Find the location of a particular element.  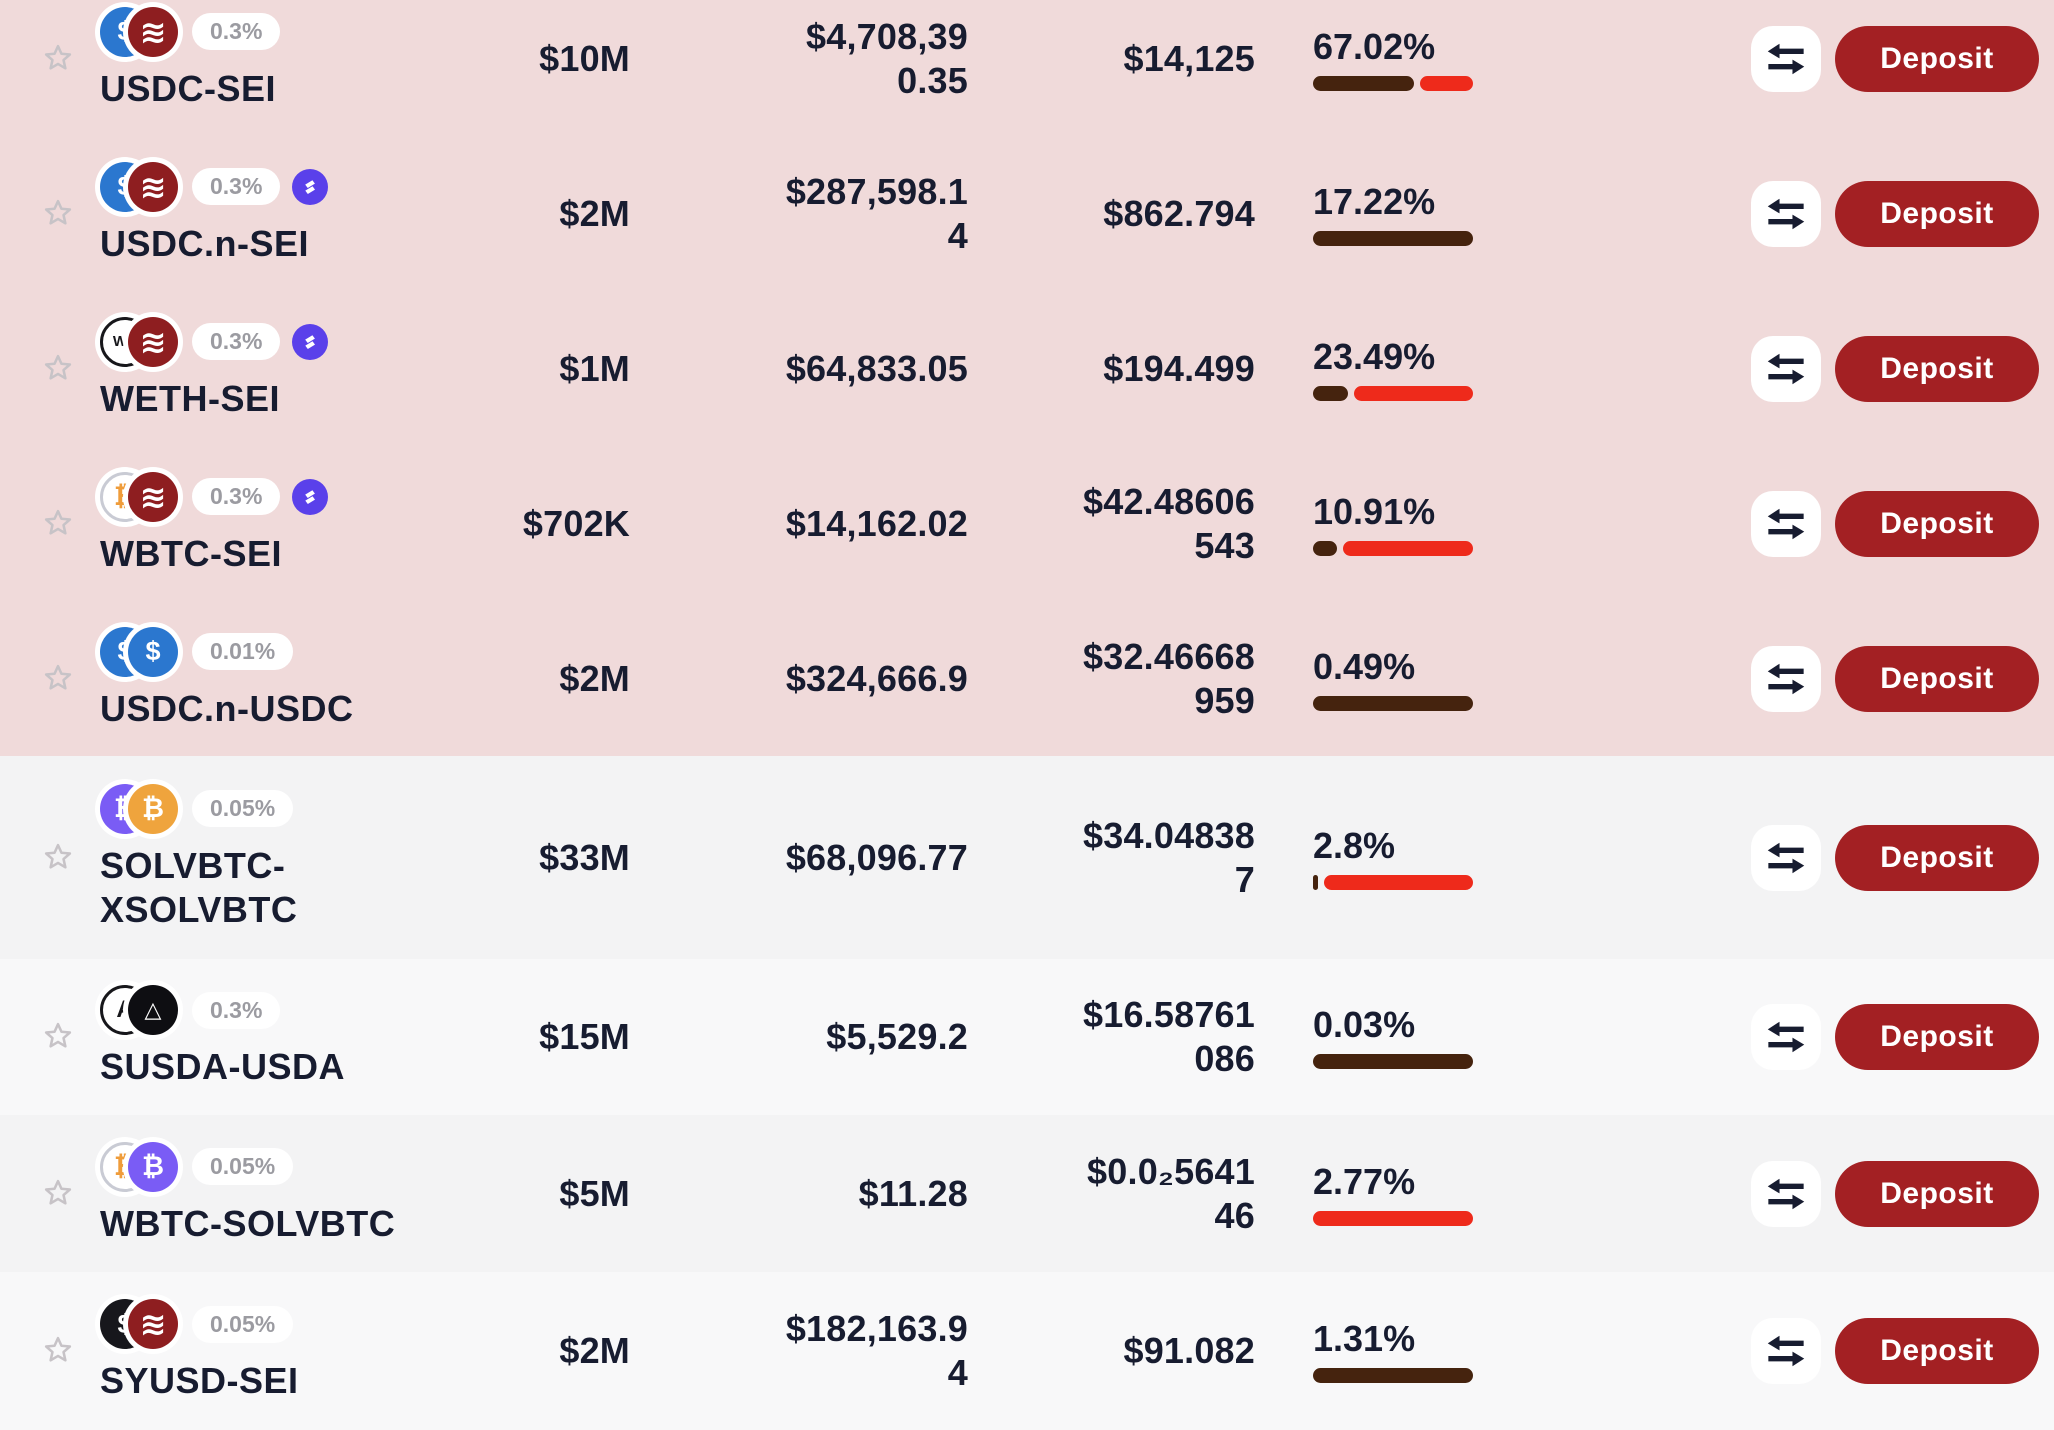

pool-apr: 23.49% is located at coordinates (1393, 368).